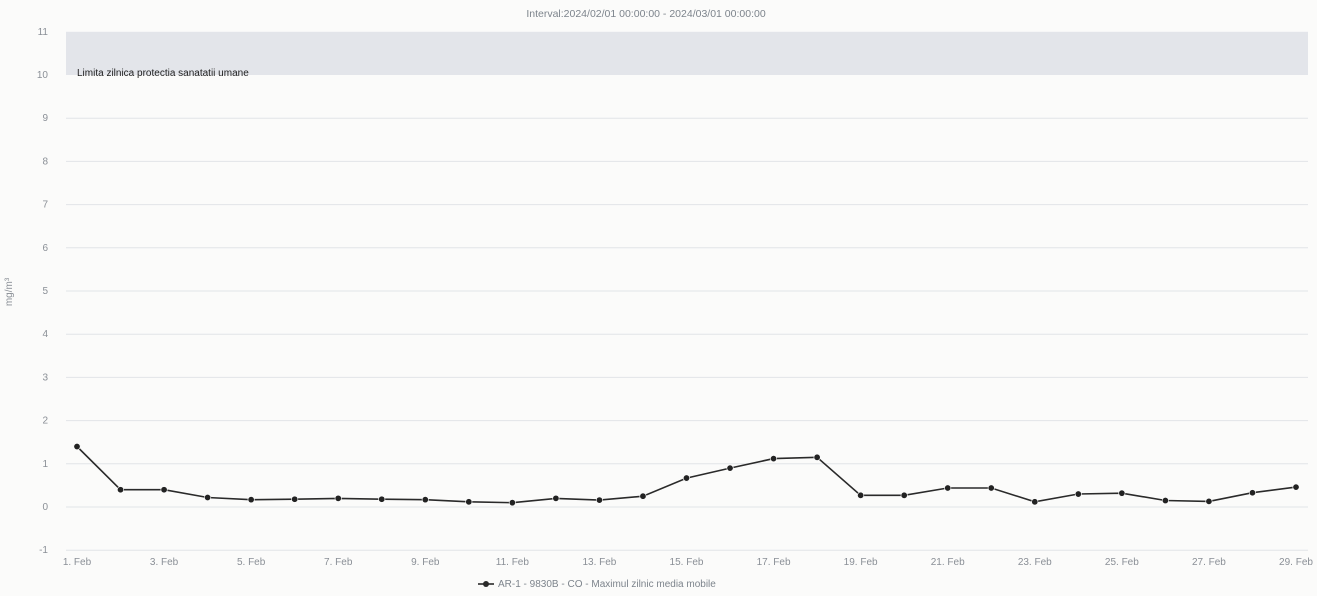  Describe the element at coordinates (45, 161) in the screenshot. I see `y-tick-label: 8` at that location.